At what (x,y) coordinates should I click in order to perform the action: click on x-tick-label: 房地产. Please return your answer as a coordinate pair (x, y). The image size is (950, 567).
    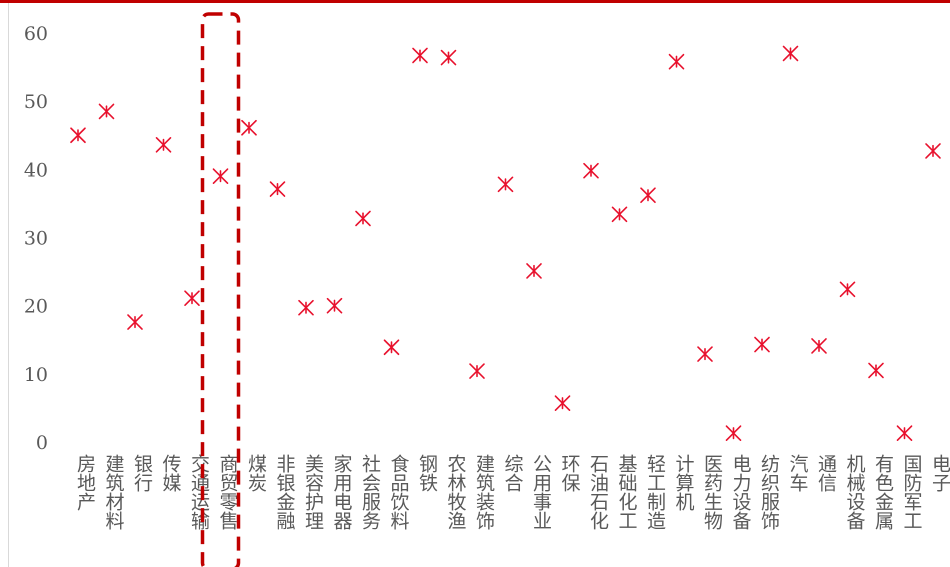
    Looking at the image, I should click on (85, 482).